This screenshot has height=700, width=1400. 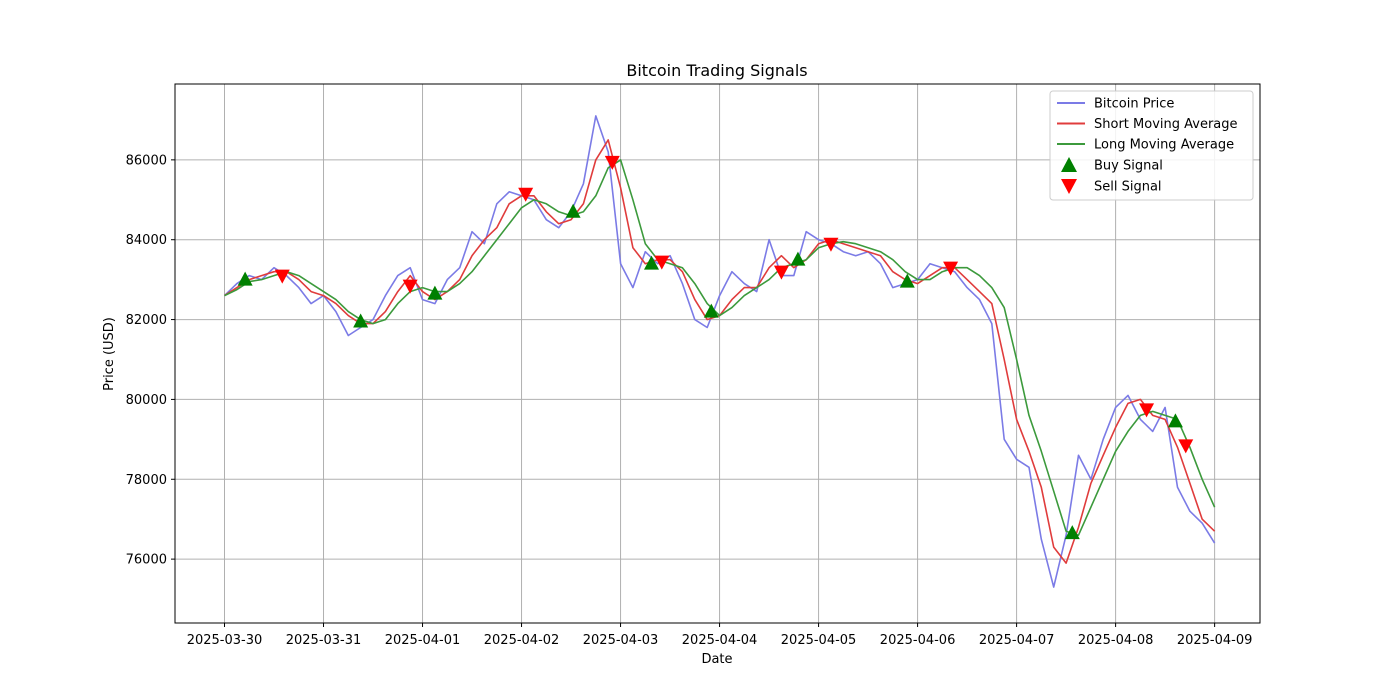 What do you see at coordinates (1128, 166) in the screenshot?
I see `legend-label-buy: Buy Signal` at bounding box center [1128, 166].